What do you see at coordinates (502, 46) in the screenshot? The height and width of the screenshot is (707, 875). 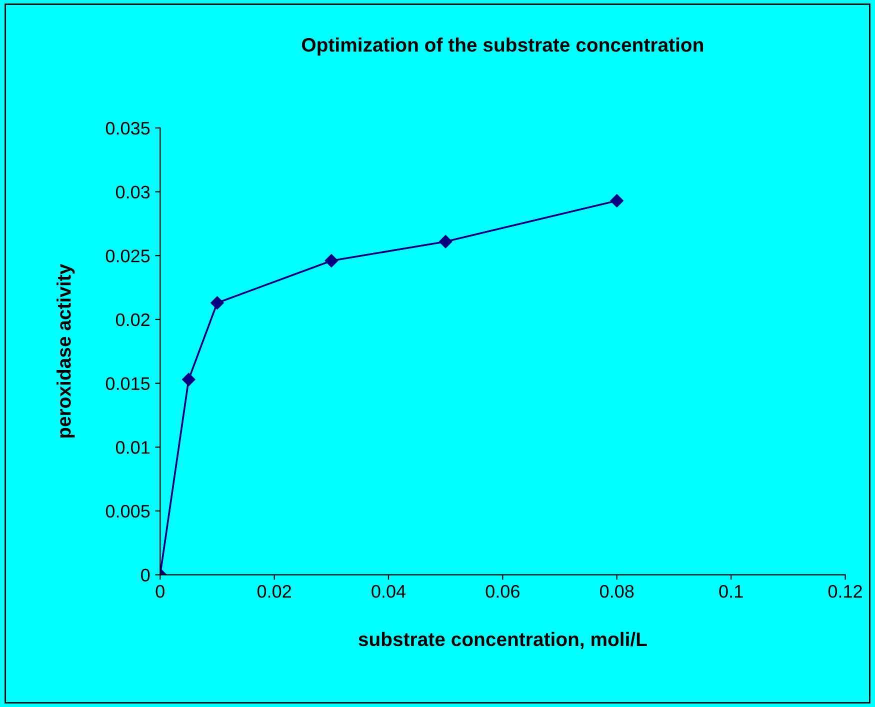 I see `chart-title: Optimization of the substrate concentration` at bounding box center [502, 46].